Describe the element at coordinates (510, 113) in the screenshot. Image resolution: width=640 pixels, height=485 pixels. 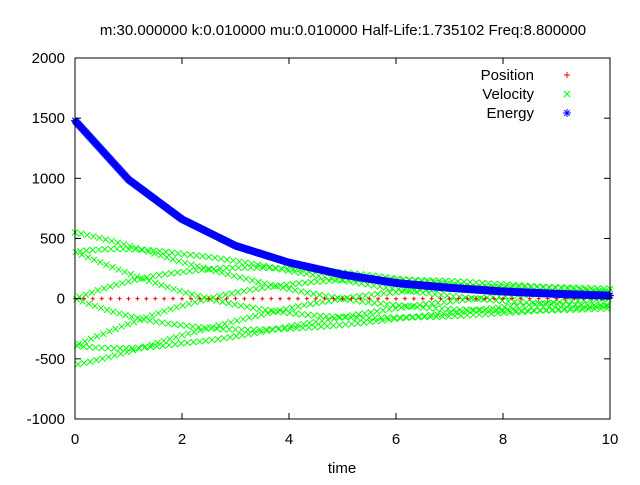
I see `legend-label: Energy` at that location.